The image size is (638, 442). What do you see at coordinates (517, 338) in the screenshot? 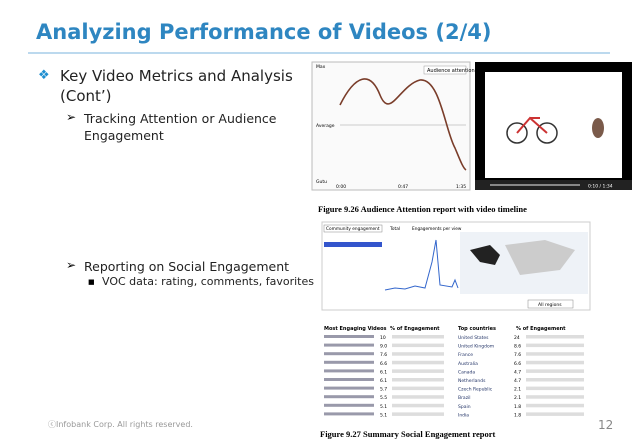
I see `table-cell: 24` at bounding box center [517, 338].